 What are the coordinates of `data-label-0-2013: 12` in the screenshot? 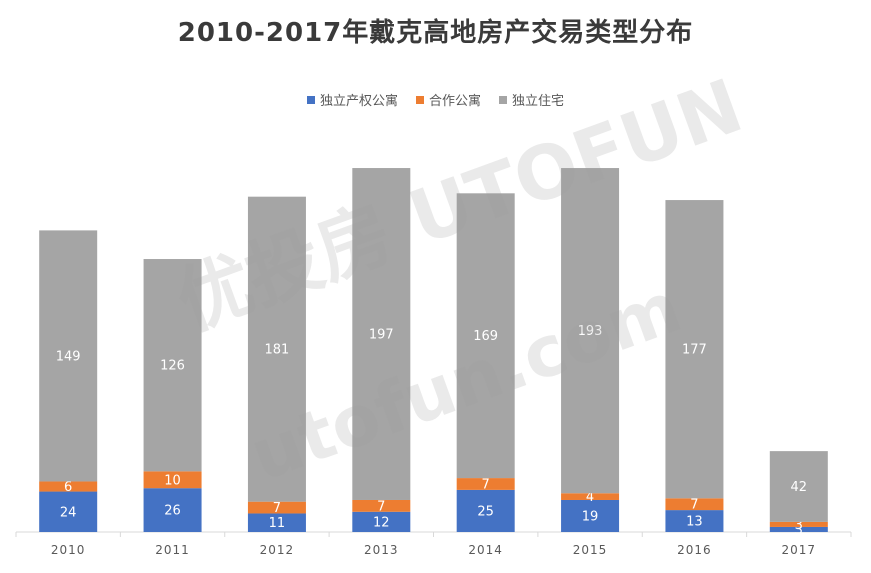 It's located at (381, 522).